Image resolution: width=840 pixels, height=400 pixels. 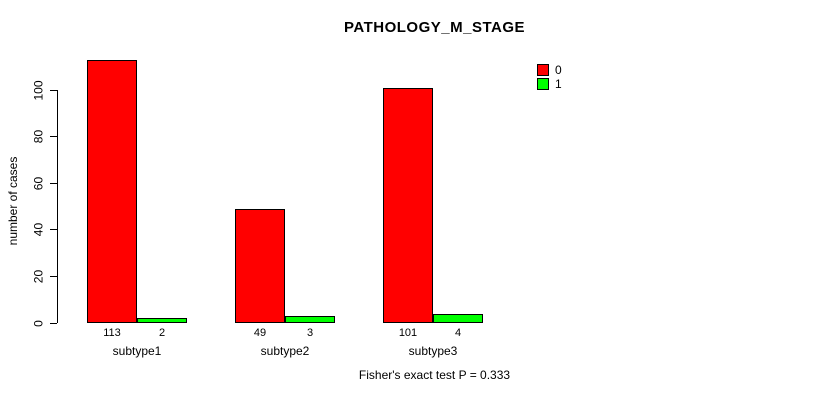 What do you see at coordinates (433, 351) in the screenshot?
I see `category-label: subtype3` at bounding box center [433, 351].